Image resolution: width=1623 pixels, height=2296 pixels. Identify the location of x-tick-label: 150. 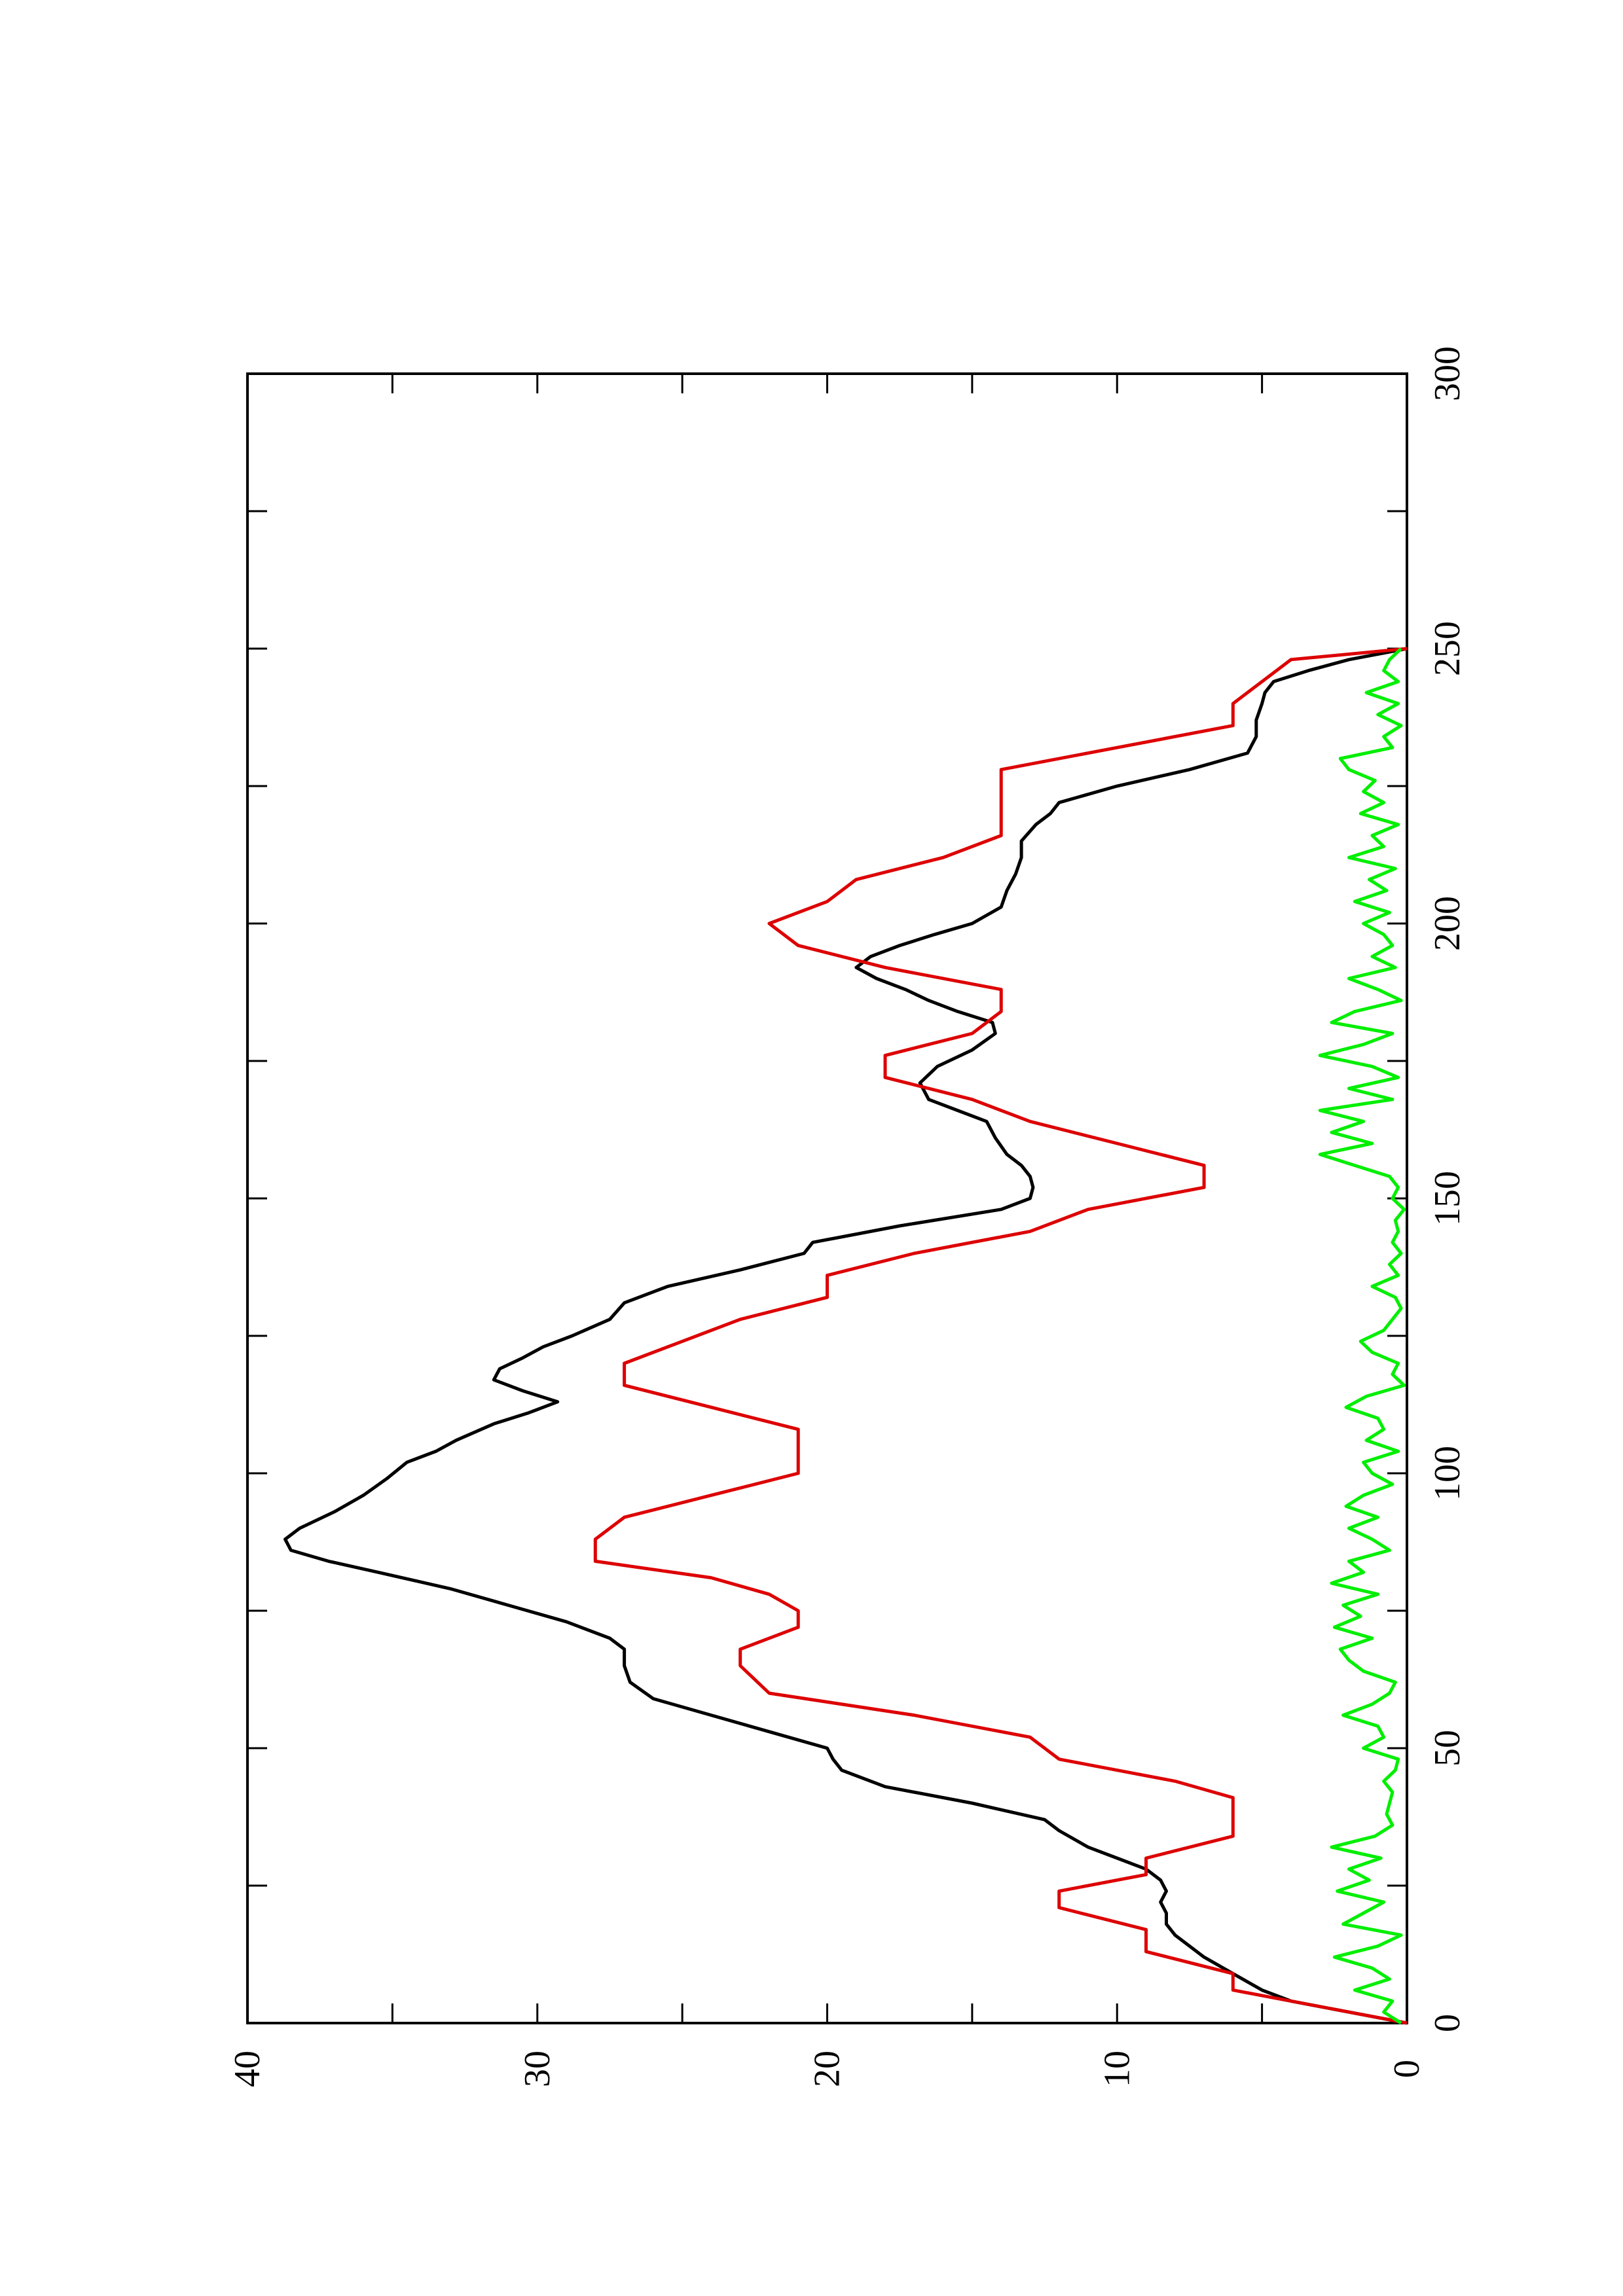
(1447, 1198).